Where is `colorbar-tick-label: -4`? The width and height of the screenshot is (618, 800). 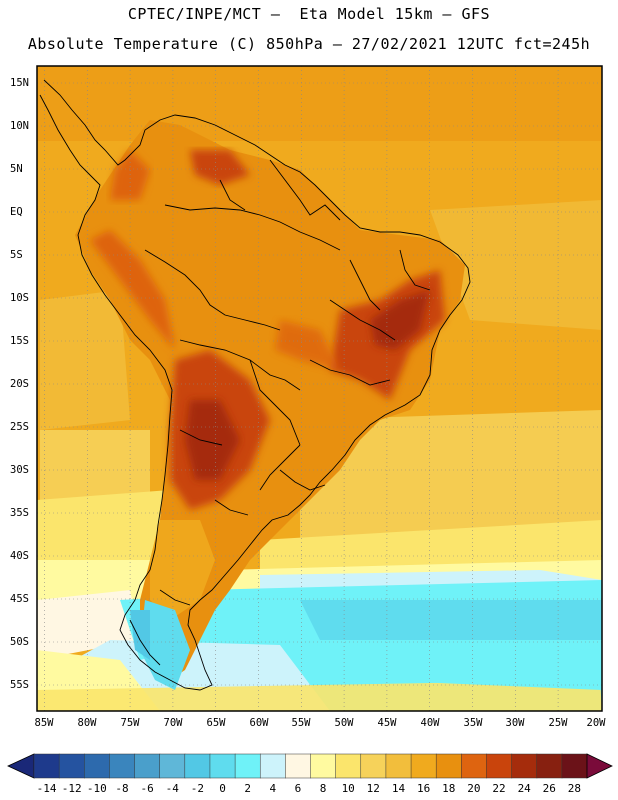
colorbar-tick-label: -4 is located at coordinates (172, 788).